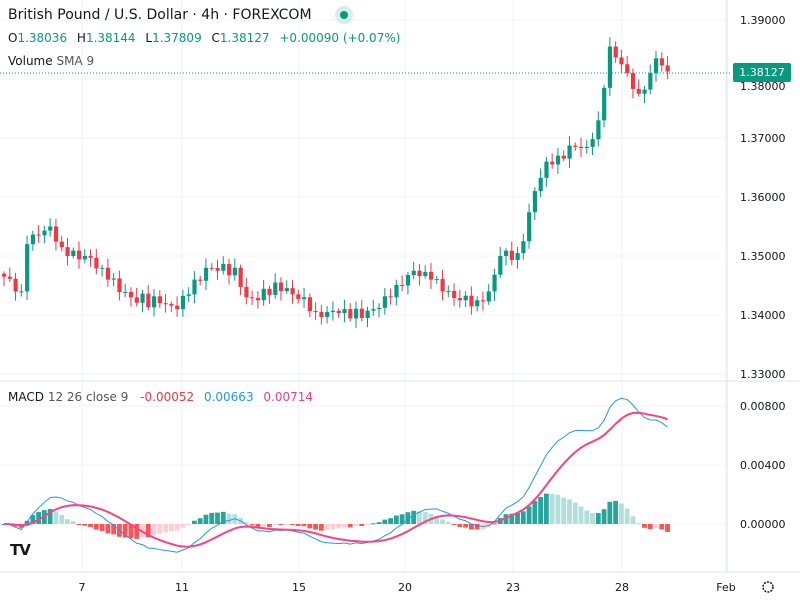 This screenshot has width=800, height=600. I want to click on price-axis-label: 1.39000, so click(763, 20).